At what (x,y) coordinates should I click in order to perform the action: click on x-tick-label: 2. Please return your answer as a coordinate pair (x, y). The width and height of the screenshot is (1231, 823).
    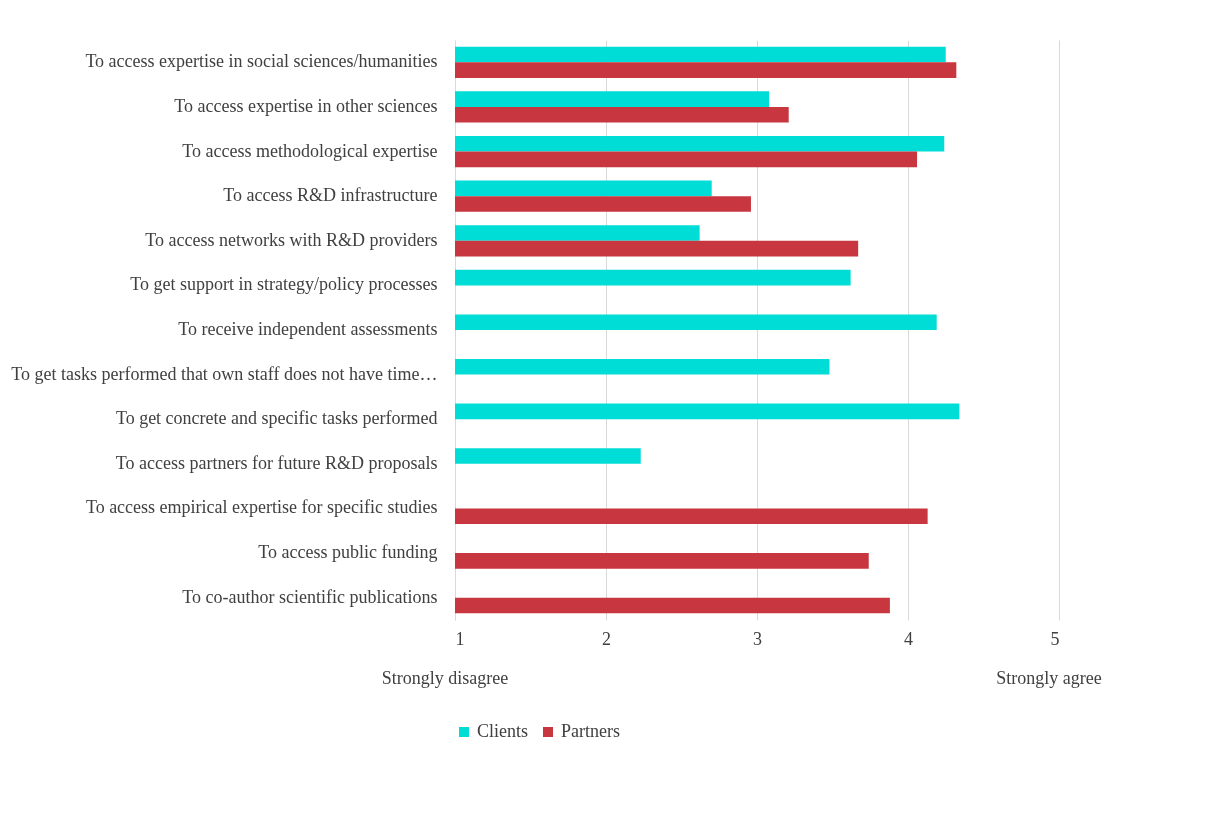
    Looking at the image, I should click on (606, 638).